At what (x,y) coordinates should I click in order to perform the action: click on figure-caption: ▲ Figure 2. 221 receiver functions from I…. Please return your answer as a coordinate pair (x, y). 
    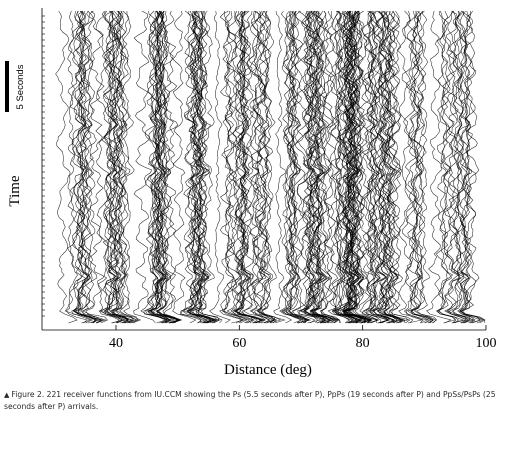
    Looking at the image, I should click on (263, 400).